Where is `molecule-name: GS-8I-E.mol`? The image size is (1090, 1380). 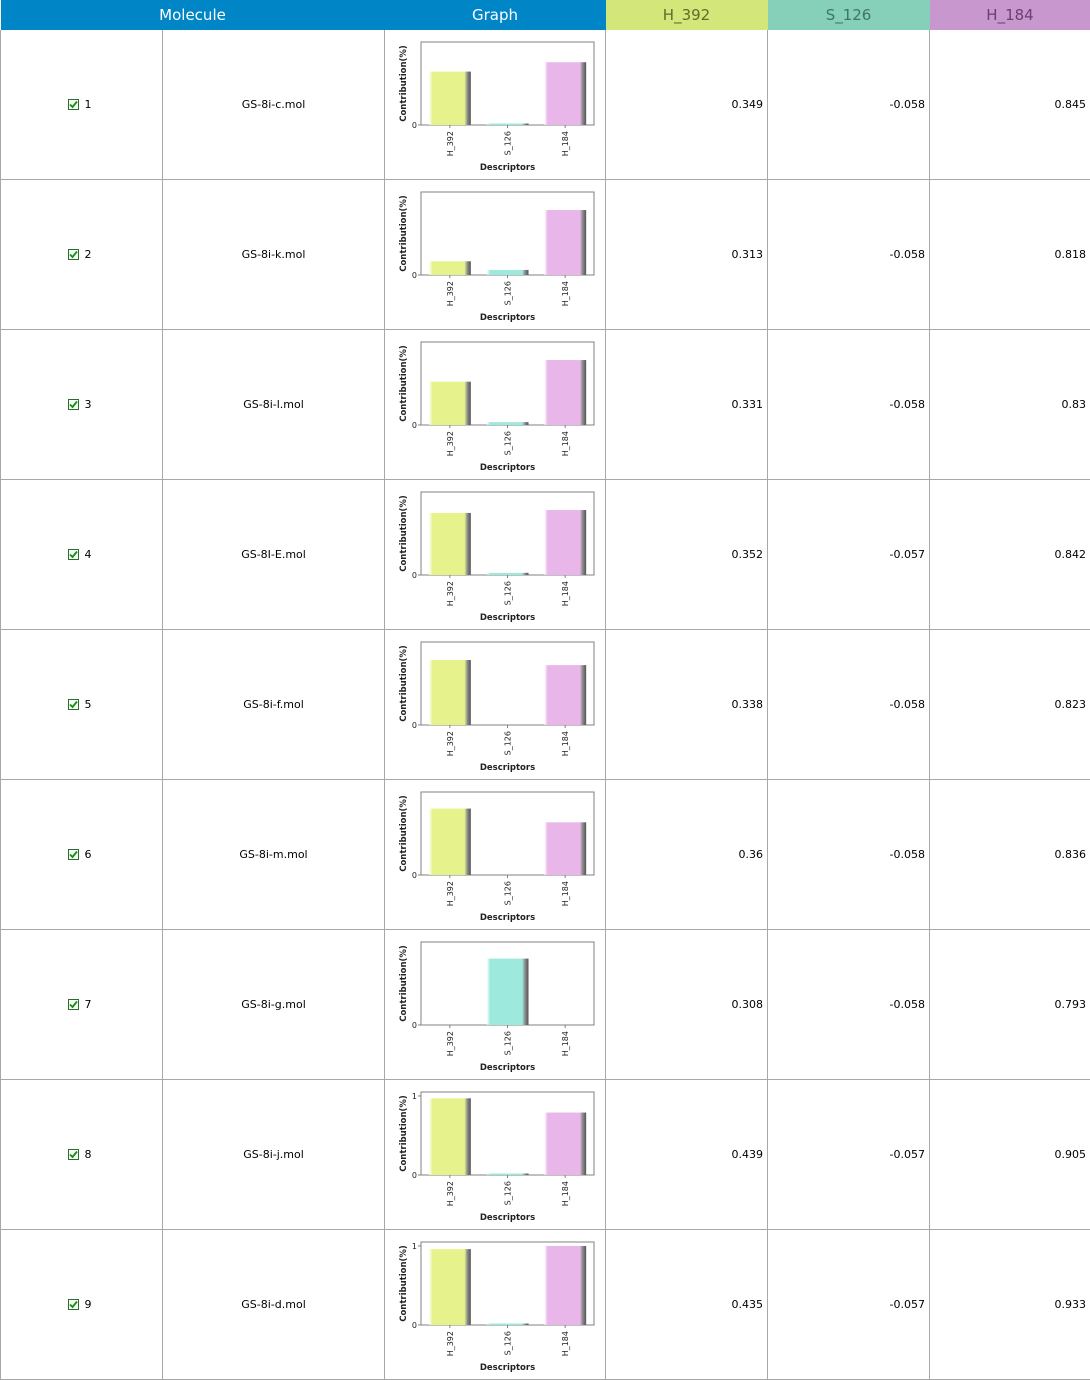
molecule-name: GS-8I-E.mol is located at coordinates (273, 554).